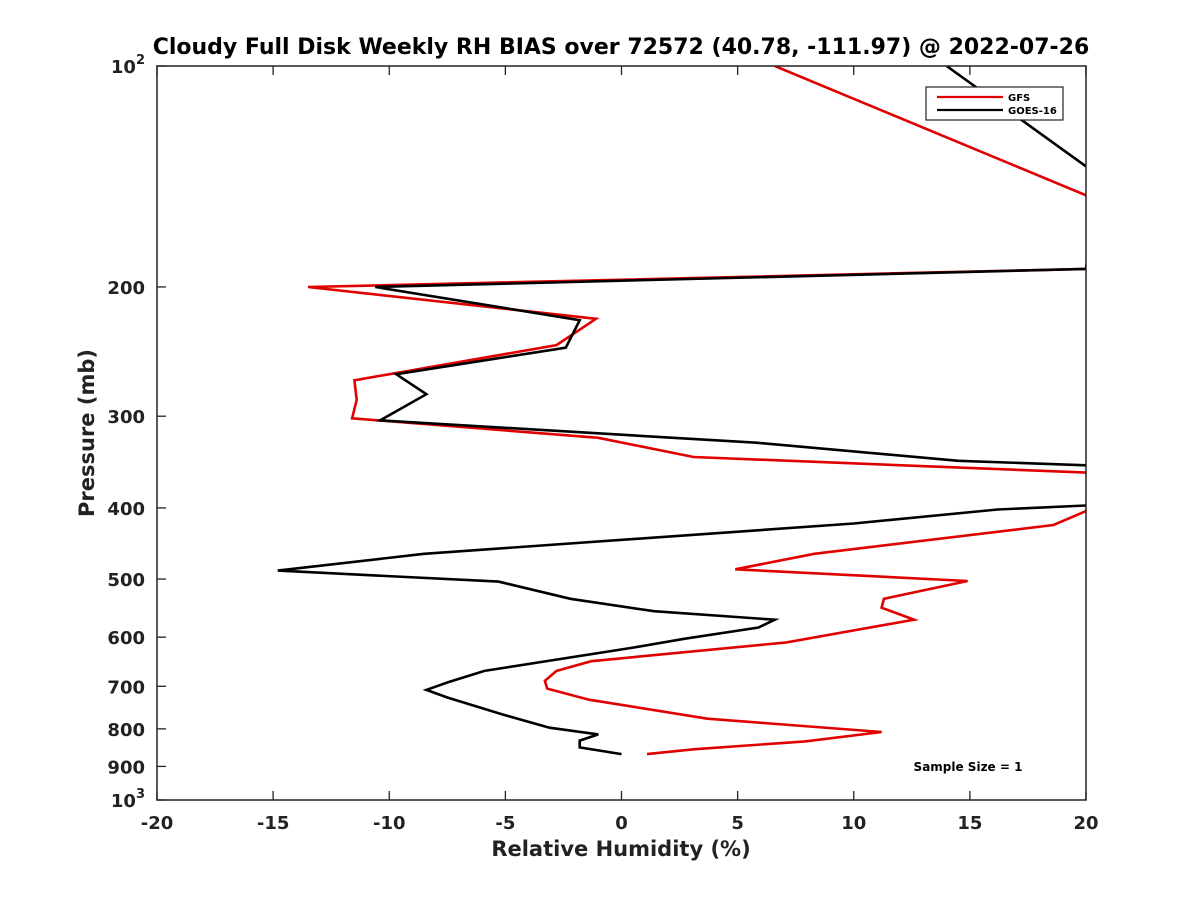  I want to click on y-tick-label: 300, so click(126, 417).